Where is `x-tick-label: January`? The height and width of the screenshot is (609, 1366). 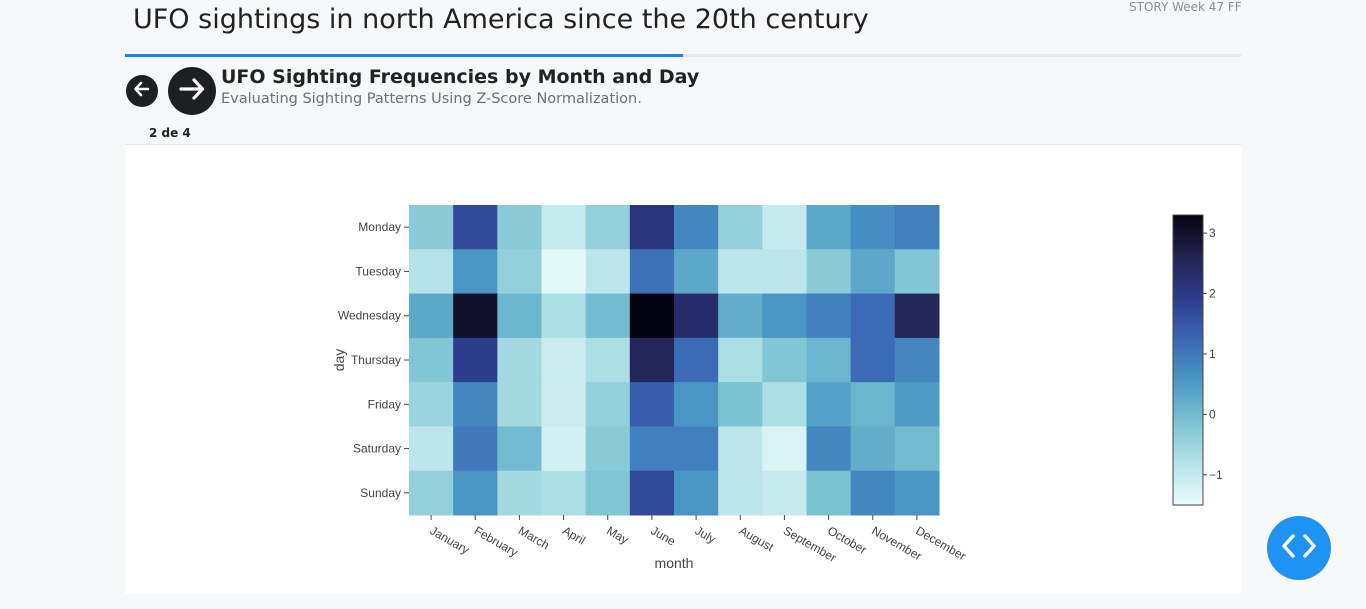 x-tick-label: January is located at coordinates (450, 539).